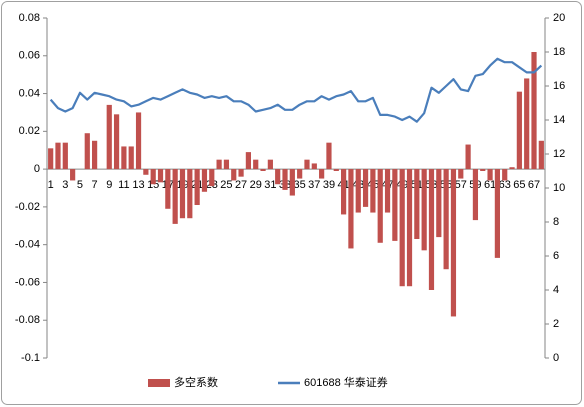  I want to click on x-tick-label: 65, so click(519, 185).